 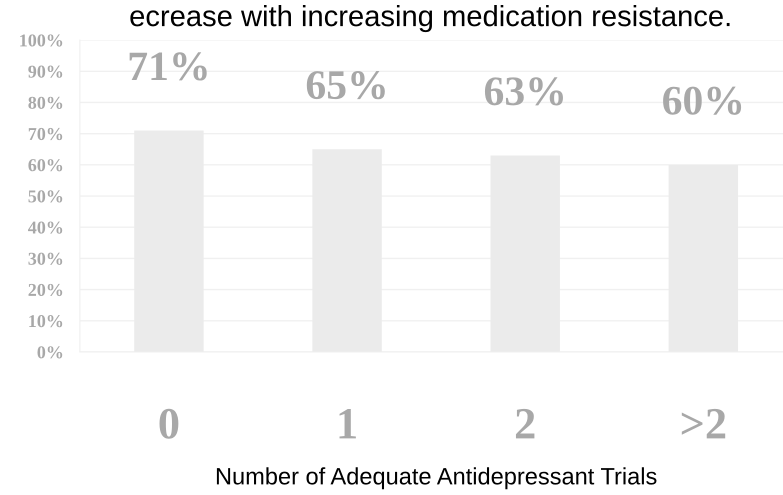 What do you see at coordinates (45, 72) in the screenshot?
I see `y-tick-label: 90%` at bounding box center [45, 72].